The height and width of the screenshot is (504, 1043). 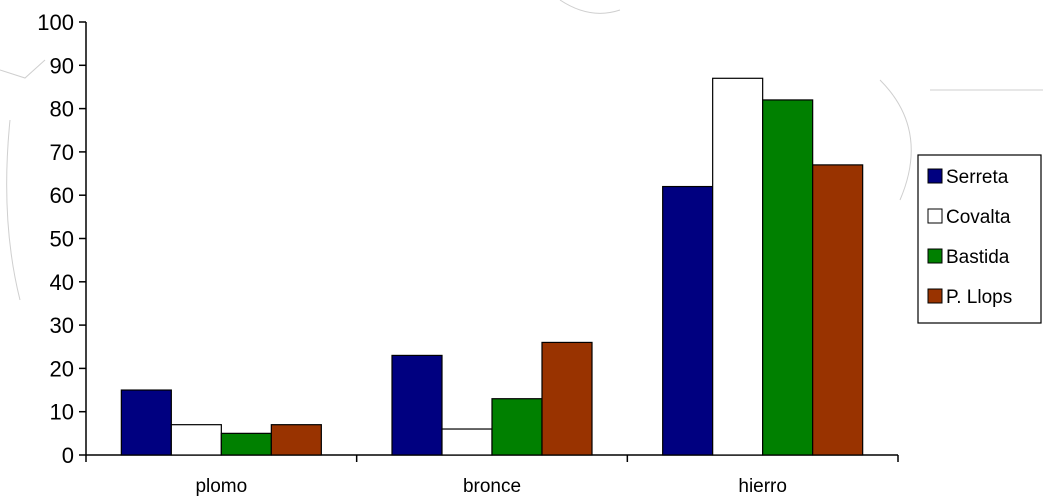 What do you see at coordinates (62, 368) in the screenshot?
I see `y-tick-label: 20` at bounding box center [62, 368].